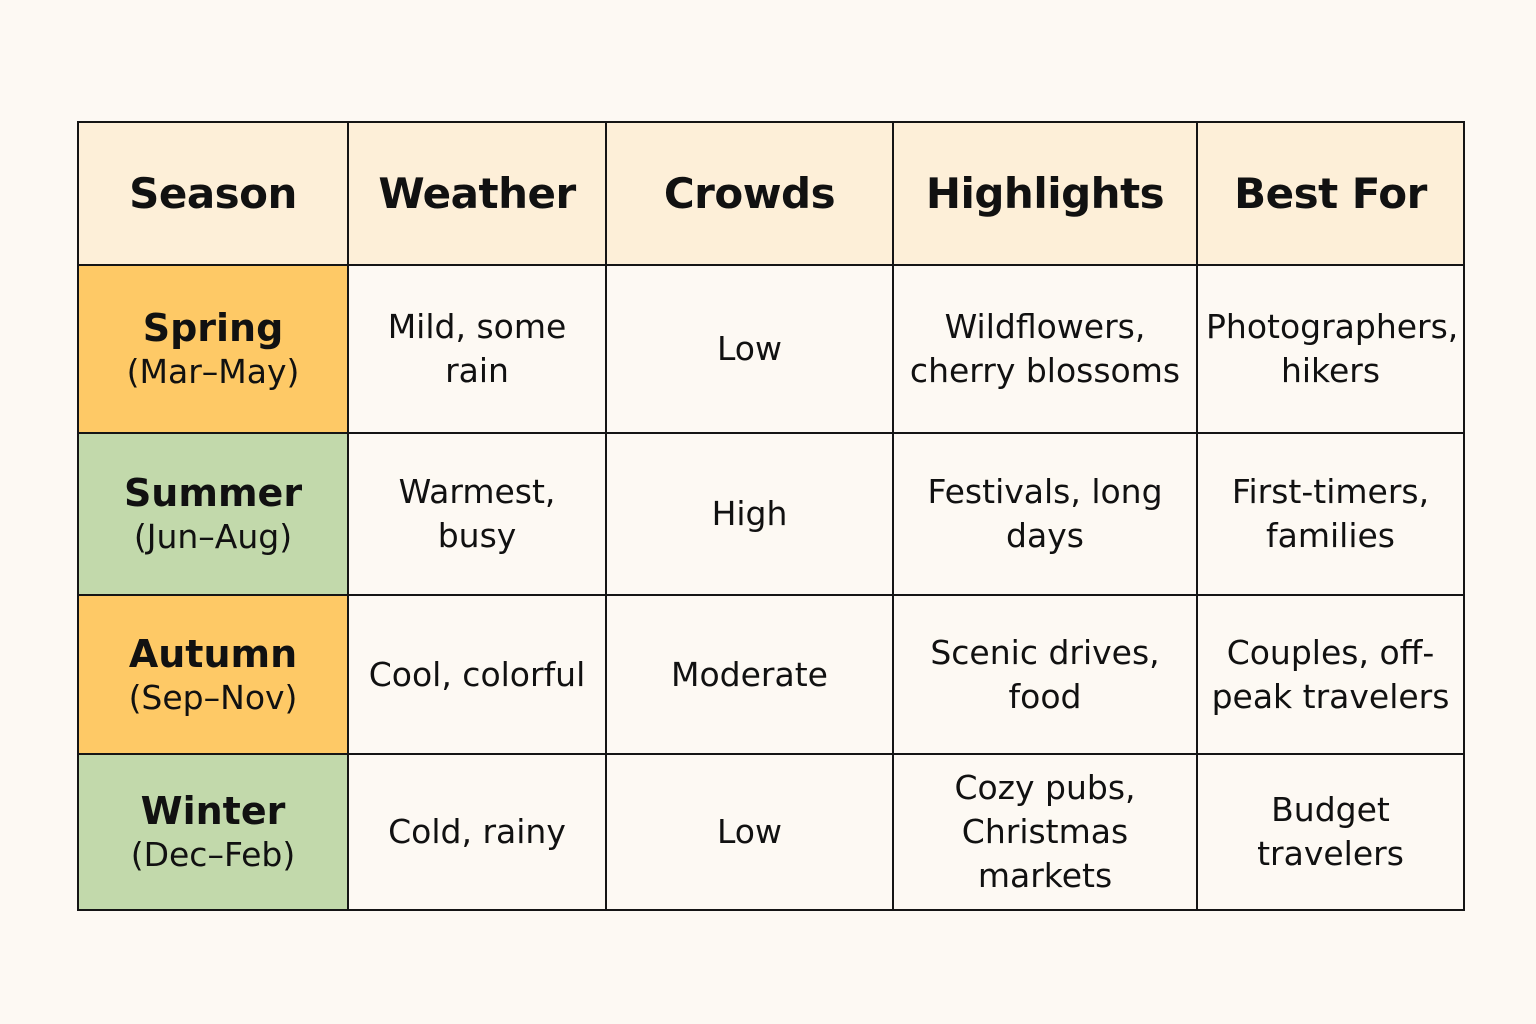  Describe the element at coordinates (1330, 832) in the screenshot. I see `best-for-cell: Budget travelers` at that location.